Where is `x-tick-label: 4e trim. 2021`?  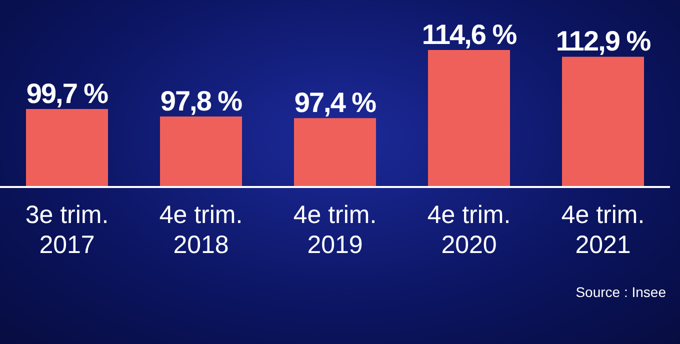 x-tick-label: 4e trim. 2021 is located at coordinates (603, 230).